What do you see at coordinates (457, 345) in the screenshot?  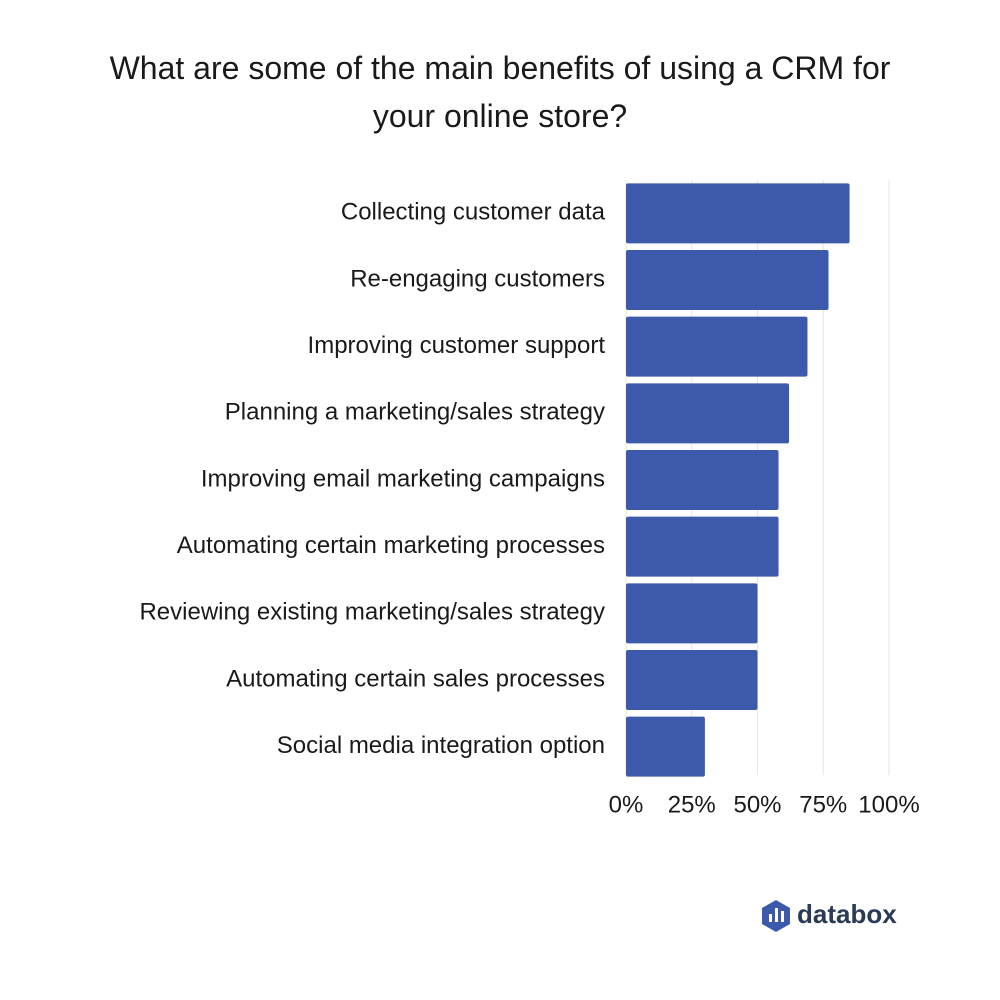 I see `y-tick-label: Improving customer support` at bounding box center [457, 345].